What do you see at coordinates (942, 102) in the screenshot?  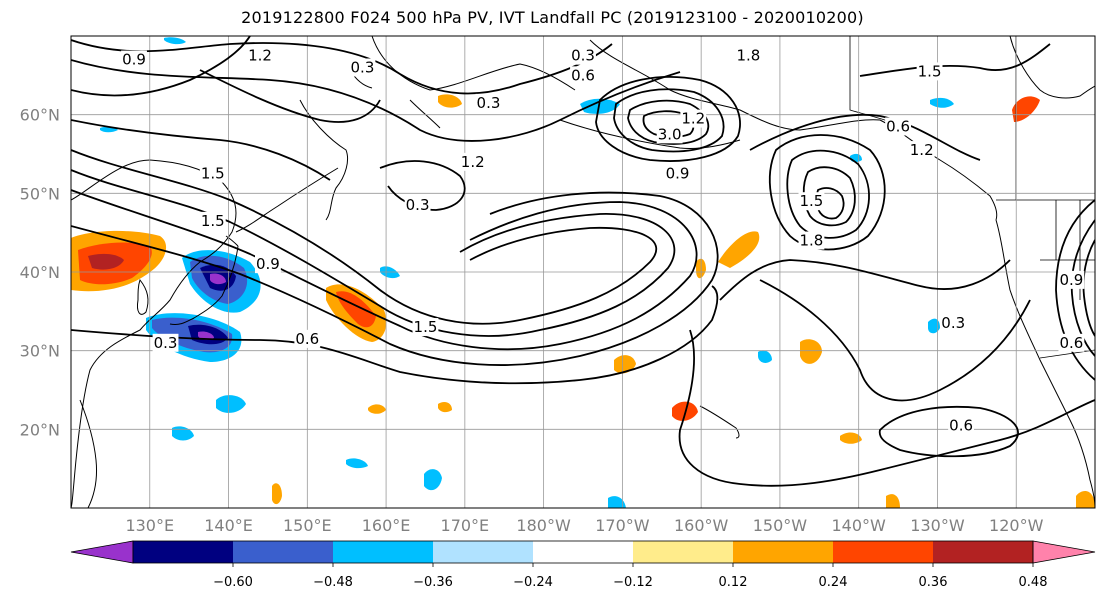 I see `shade-canada-neg` at bounding box center [942, 102].